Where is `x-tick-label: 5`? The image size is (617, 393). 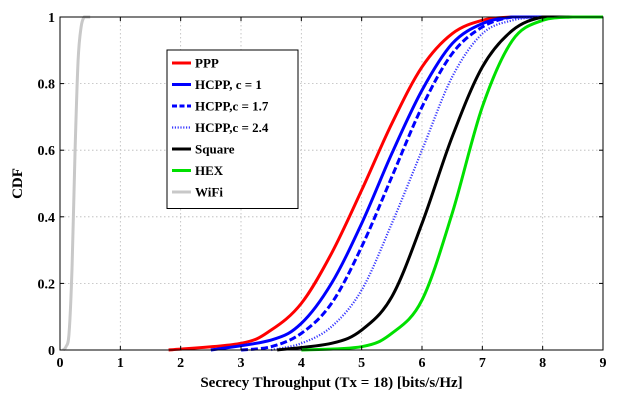
x-tick-label: 5 is located at coordinates (361, 363).